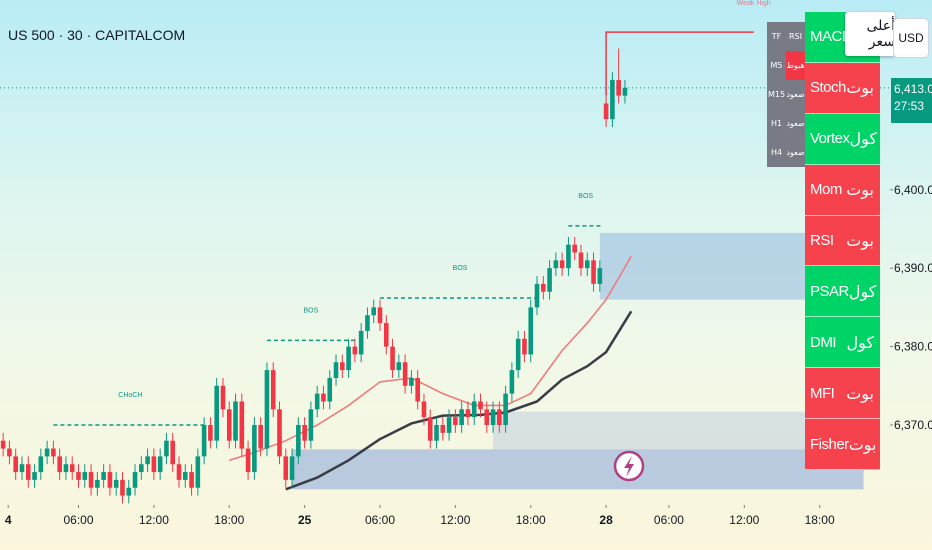 The height and width of the screenshot is (550, 932). I want to click on indicator-name: PSAR, so click(829, 291).